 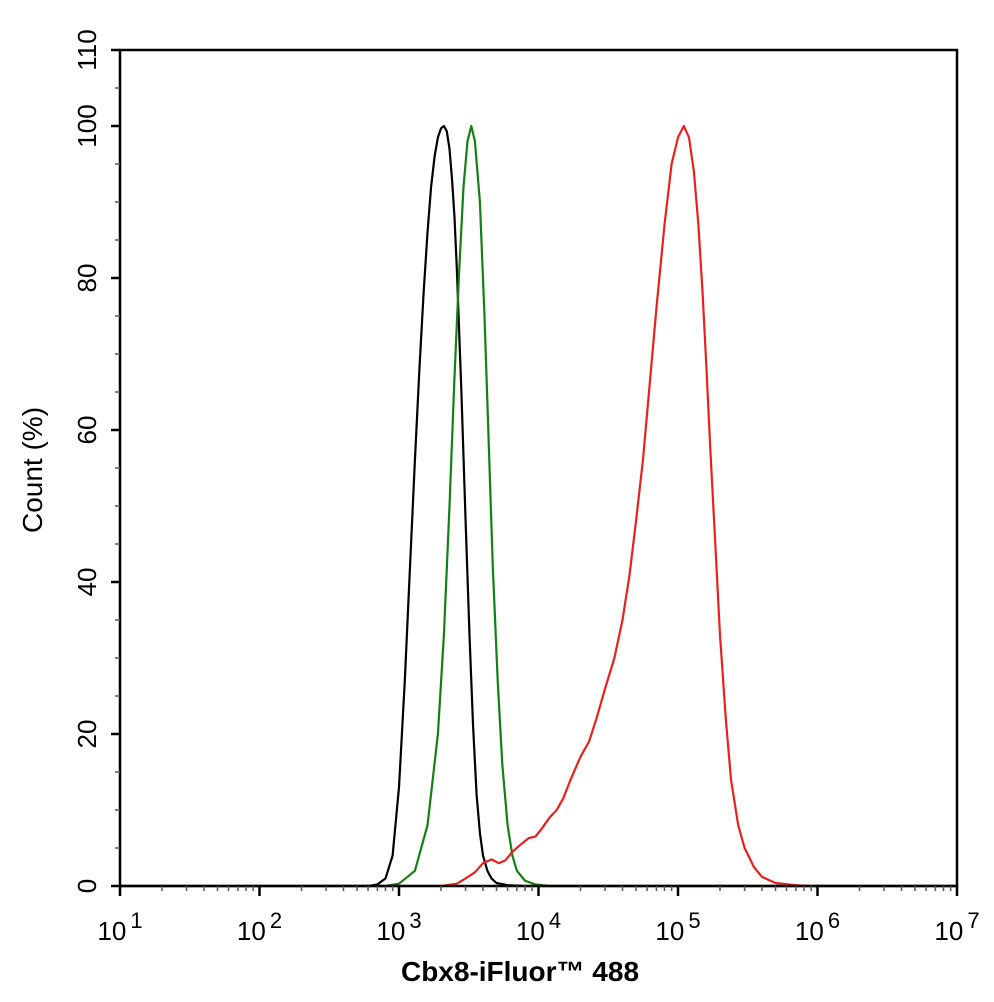 What do you see at coordinates (259, 927) in the screenshot?
I see `x-tick-label: 10 2` at bounding box center [259, 927].